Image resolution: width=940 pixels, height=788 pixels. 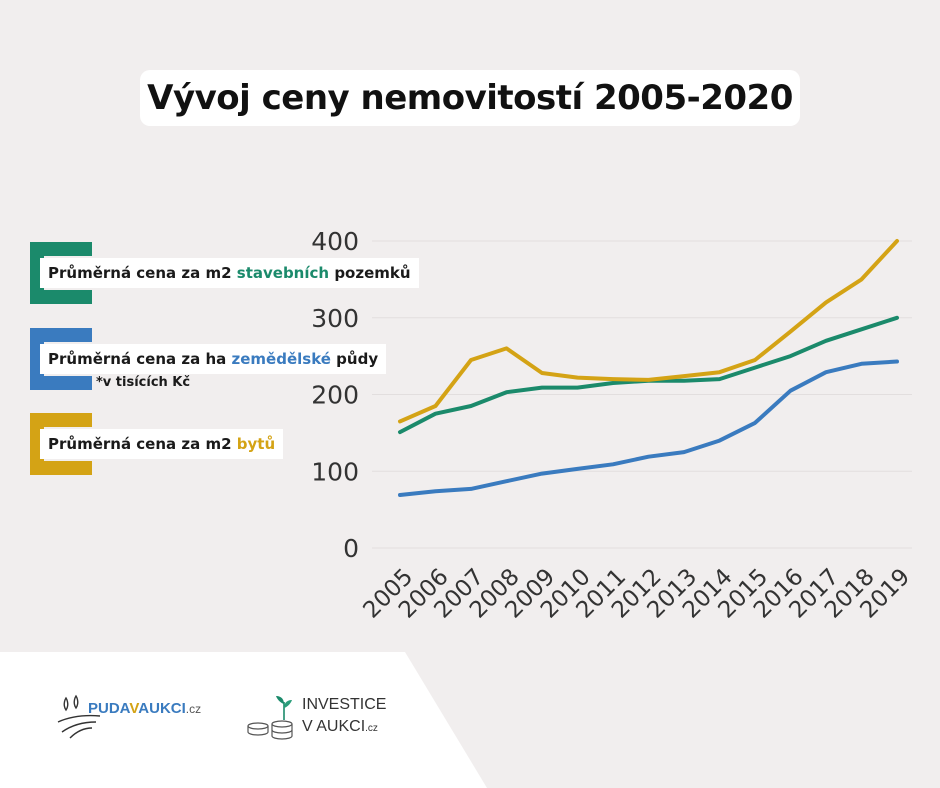 What do you see at coordinates (283, 273) in the screenshot?
I see `legend-highlight: stavebních` at bounding box center [283, 273].